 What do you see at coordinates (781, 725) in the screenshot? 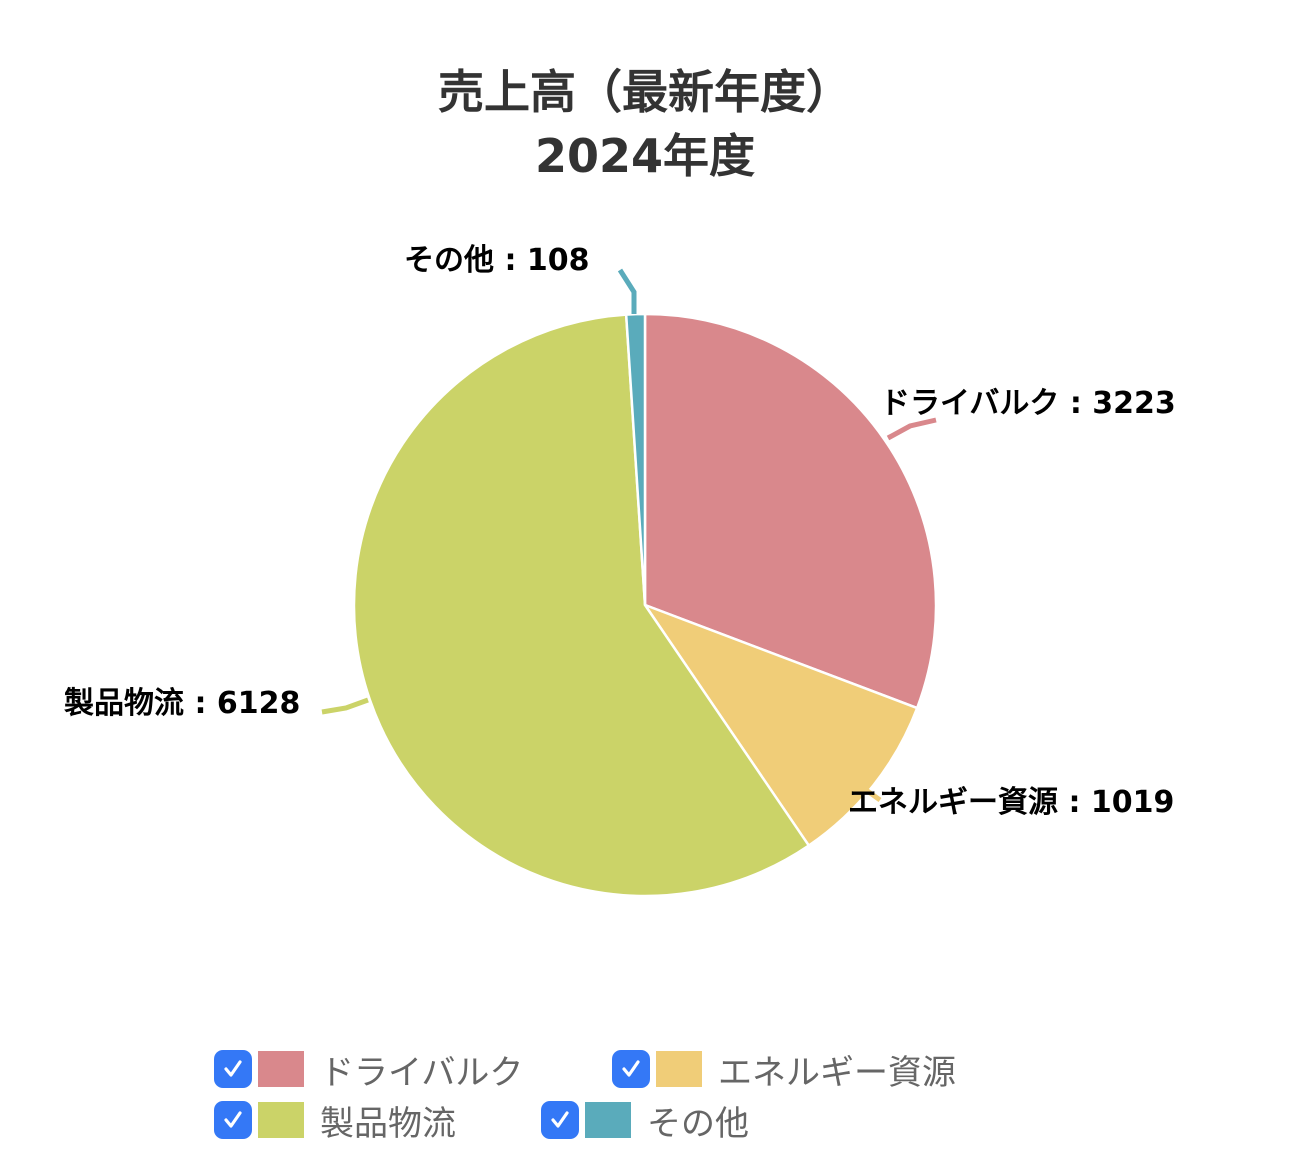
I see `slice-energy` at bounding box center [781, 725].